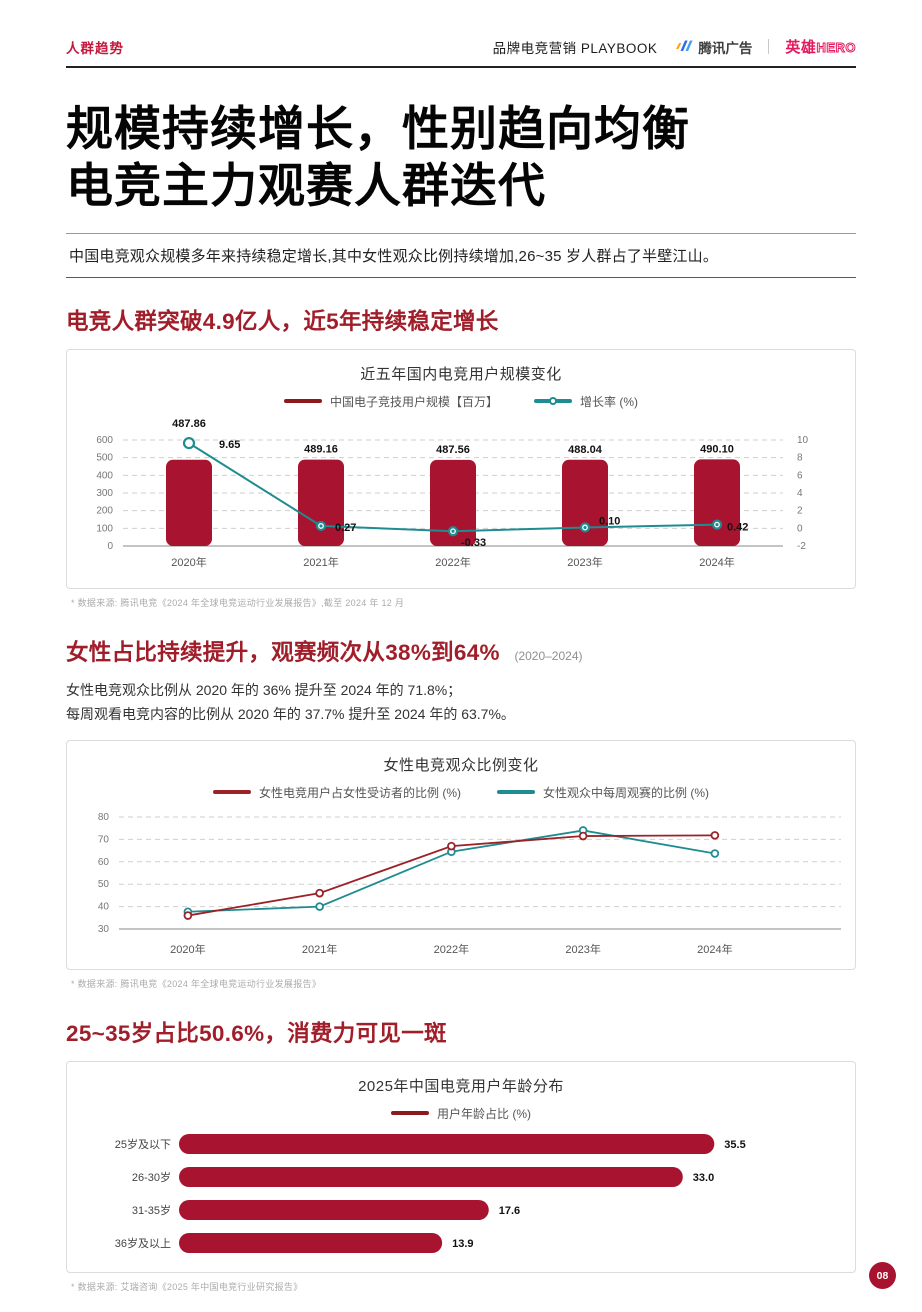 The height and width of the screenshot is (1312, 922). I want to click on legend-label: 用户年龄占比 (%), so click(484, 1113).